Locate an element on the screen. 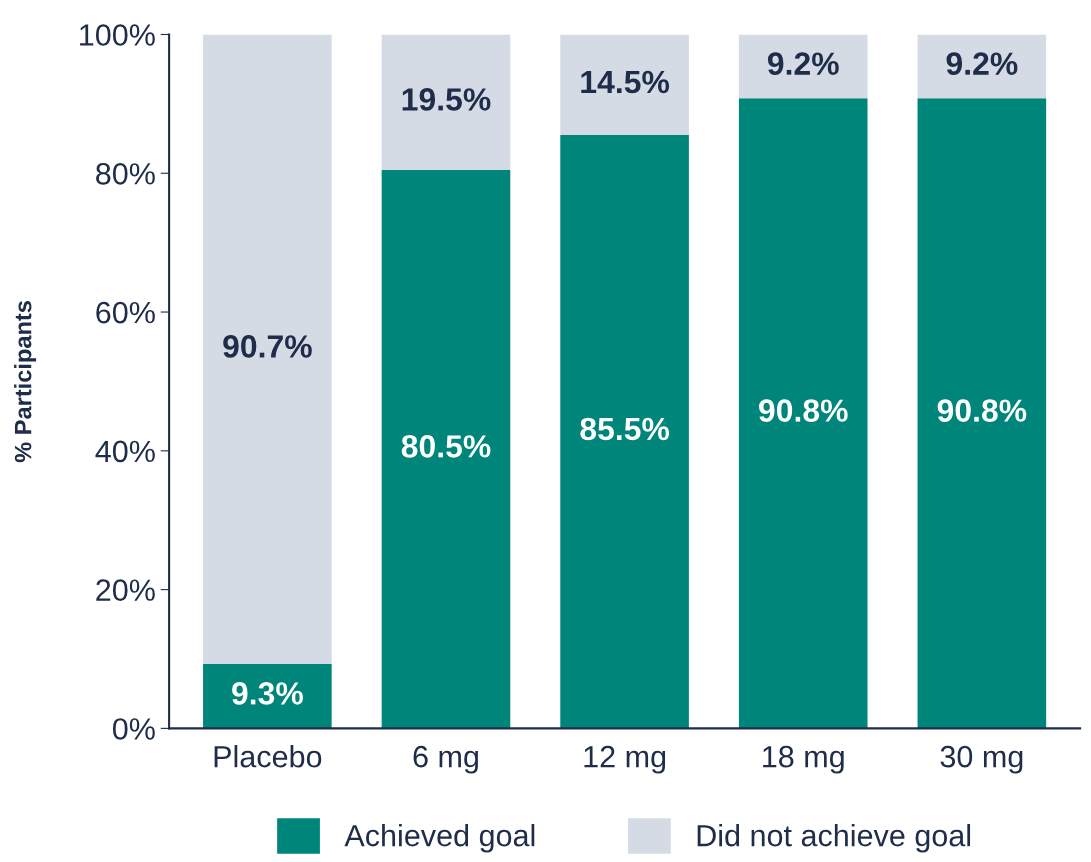  y-tick-label: 40% is located at coordinates (125, 451).